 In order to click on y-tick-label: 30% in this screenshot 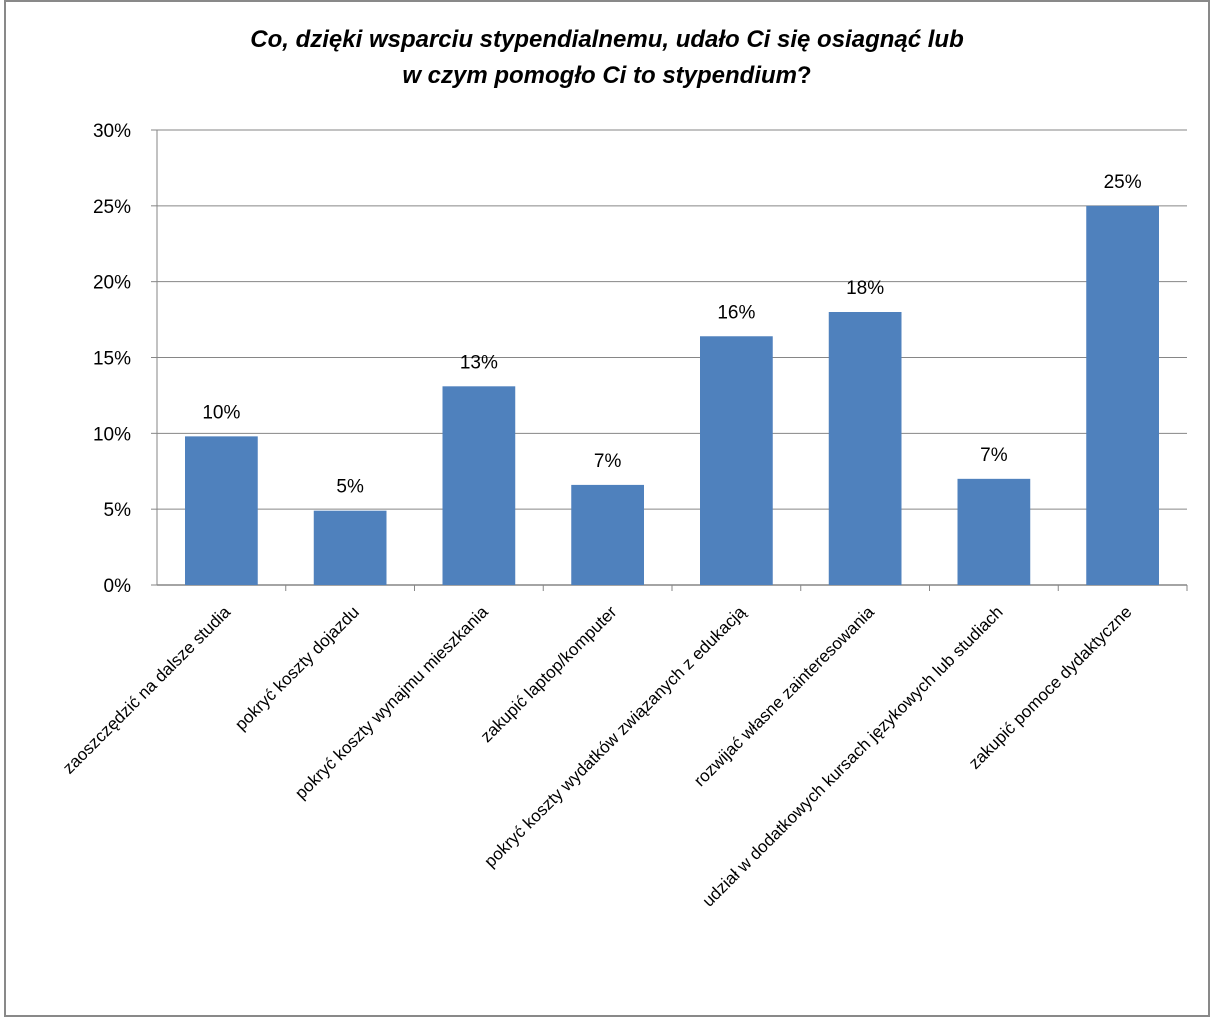, I will do `click(112, 131)`.